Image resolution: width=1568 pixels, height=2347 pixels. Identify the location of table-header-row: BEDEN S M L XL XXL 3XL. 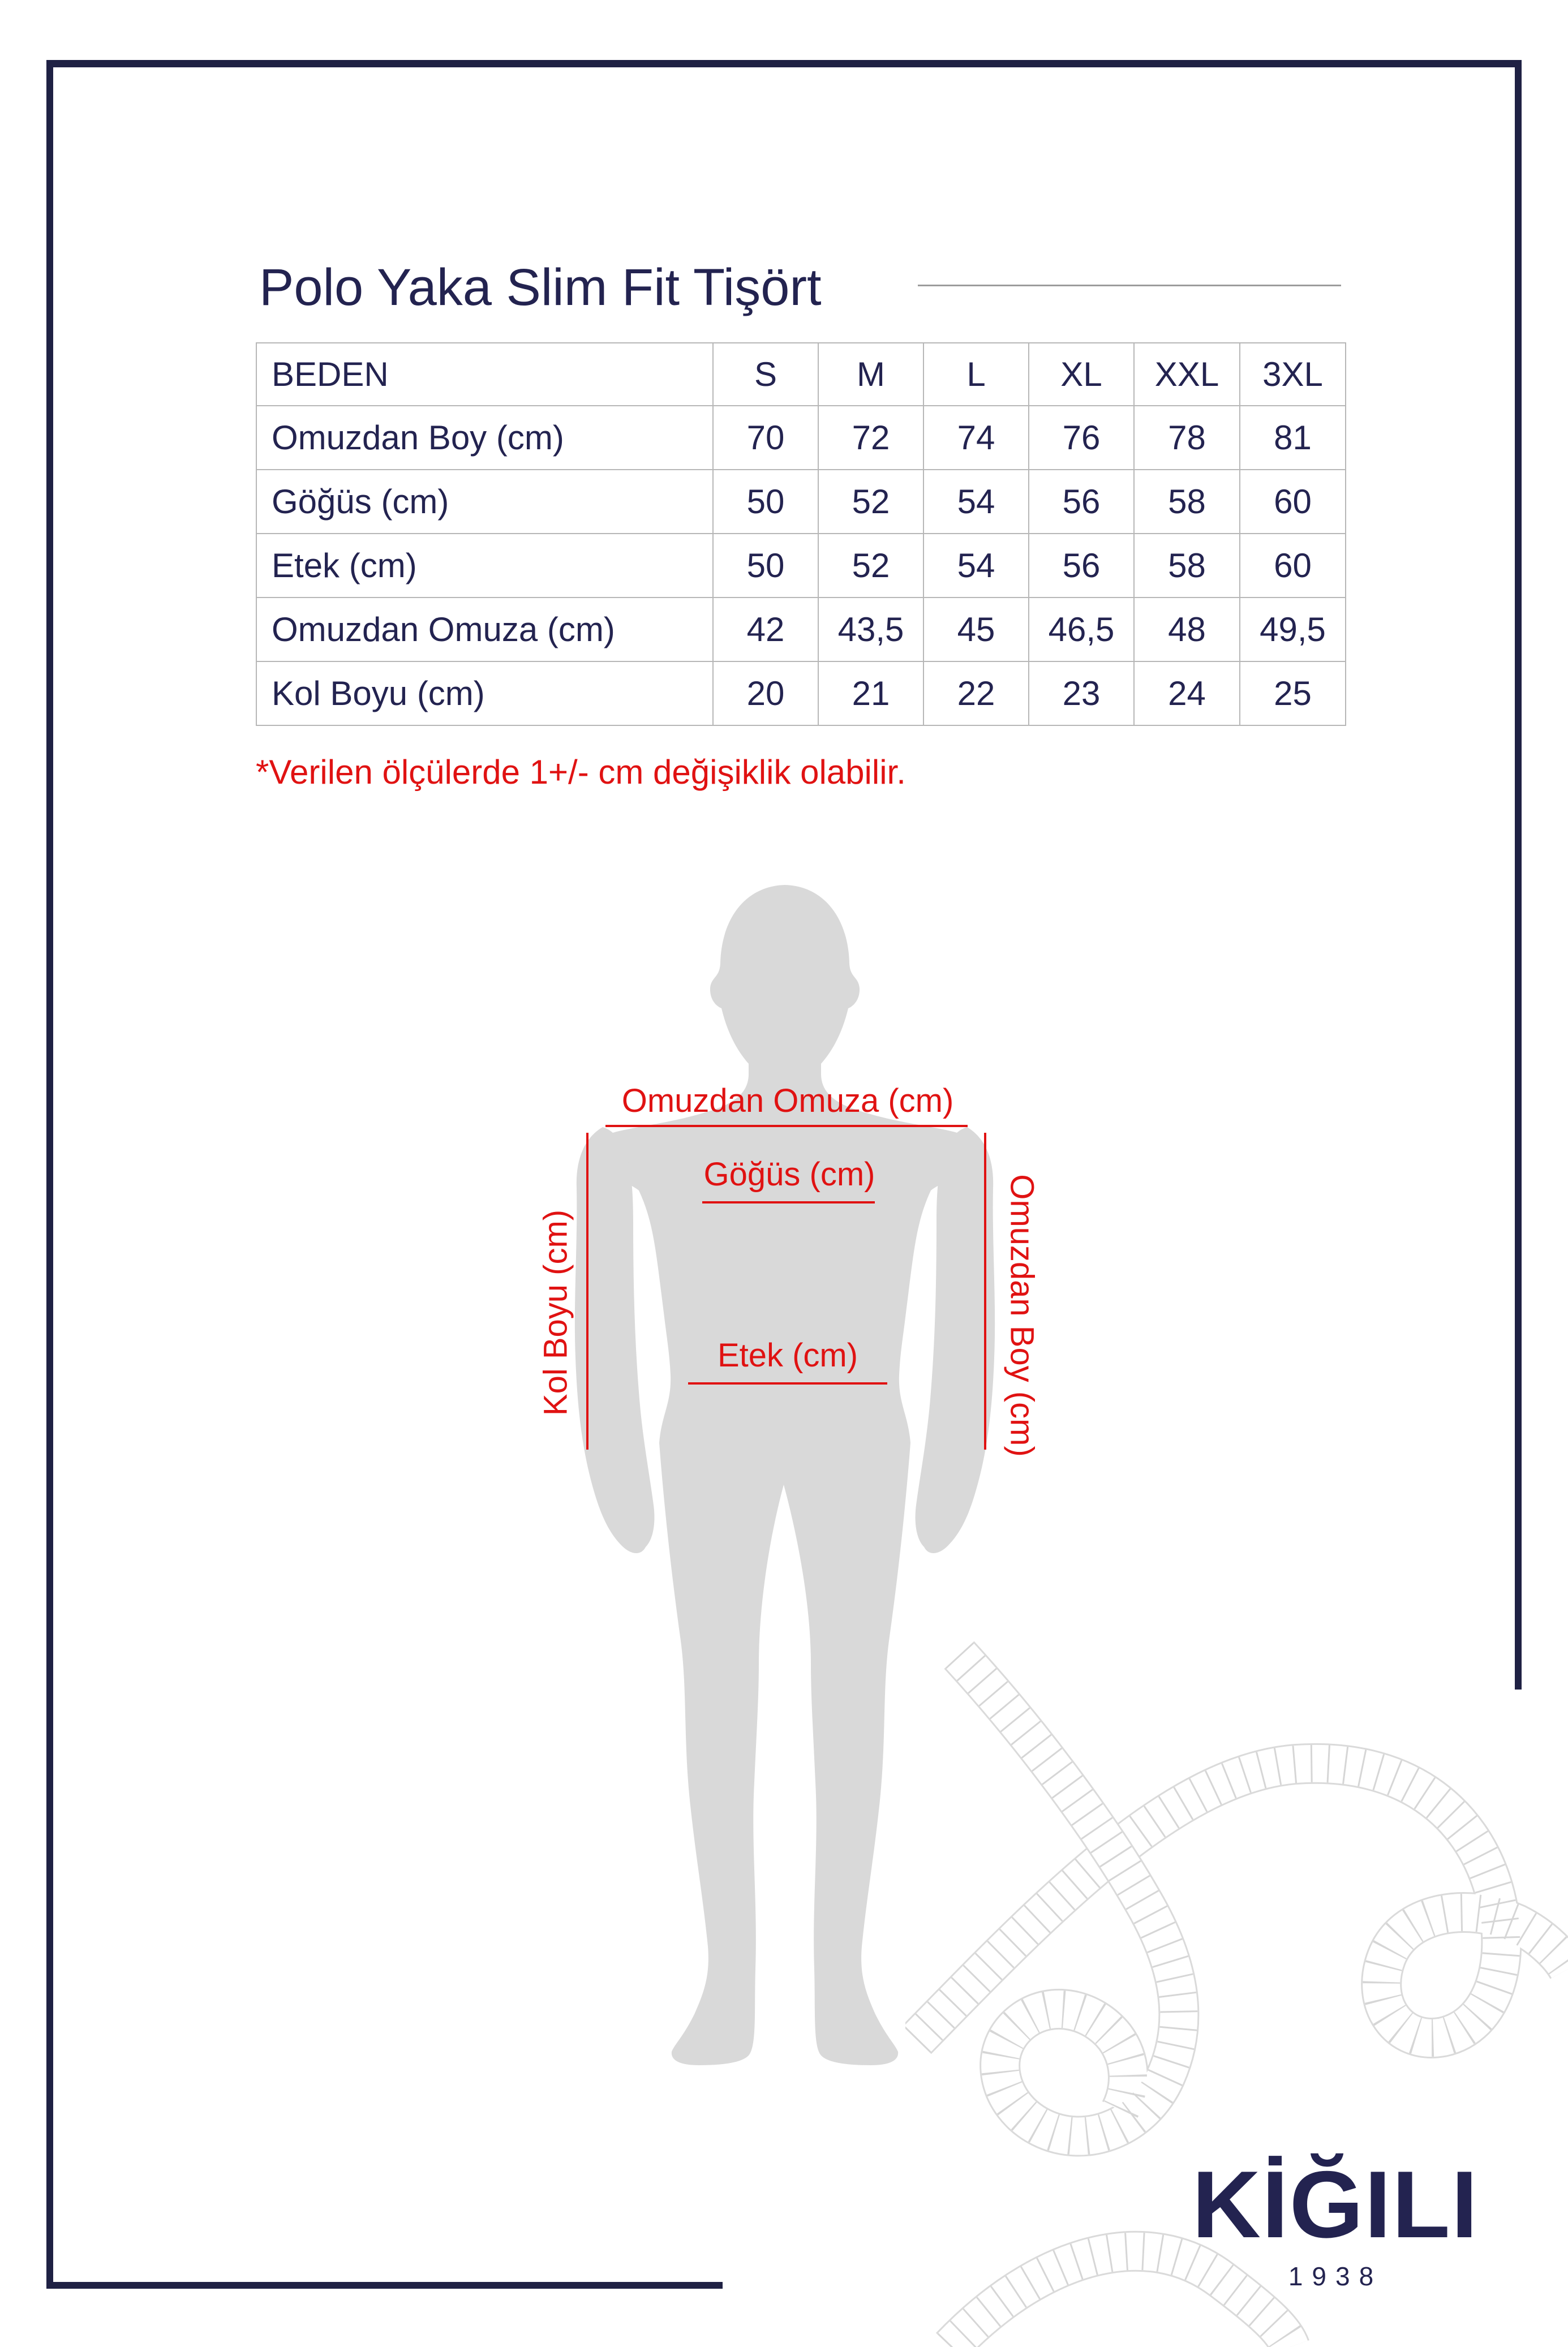
(801, 374).